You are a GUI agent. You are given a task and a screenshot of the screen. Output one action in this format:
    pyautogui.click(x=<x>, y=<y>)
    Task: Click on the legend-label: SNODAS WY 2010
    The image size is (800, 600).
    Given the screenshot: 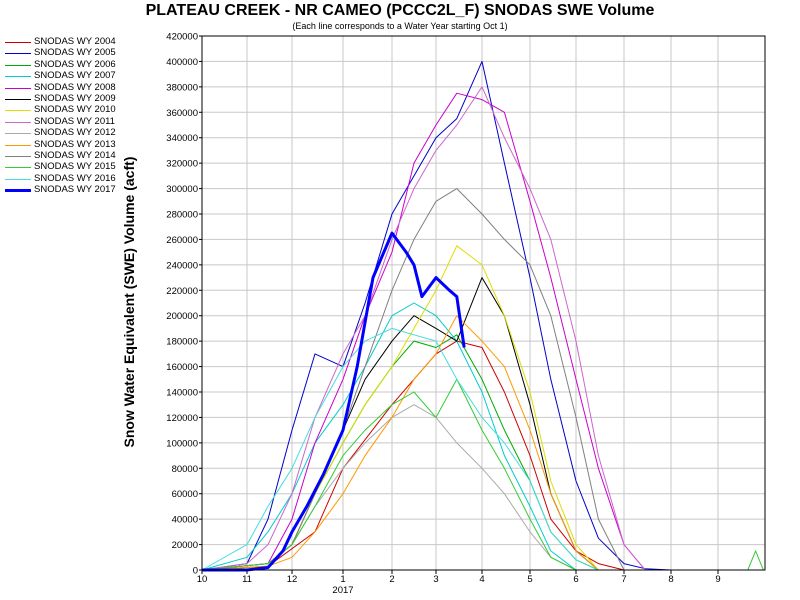 What is the action you would take?
    pyautogui.click(x=75, y=110)
    